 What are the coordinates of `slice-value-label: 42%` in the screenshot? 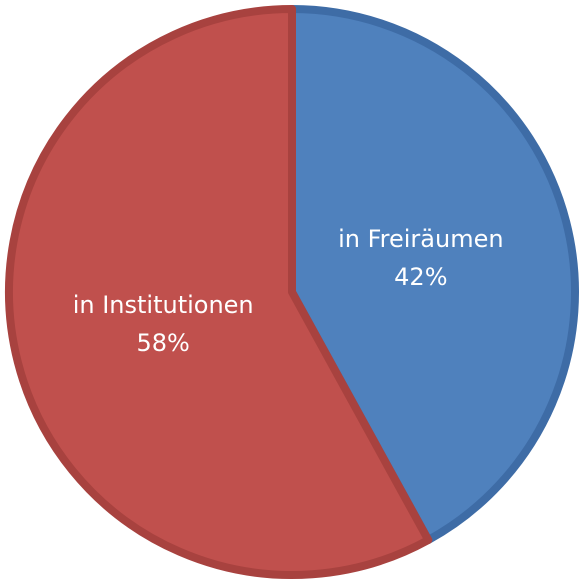 It's located at (420, 277).